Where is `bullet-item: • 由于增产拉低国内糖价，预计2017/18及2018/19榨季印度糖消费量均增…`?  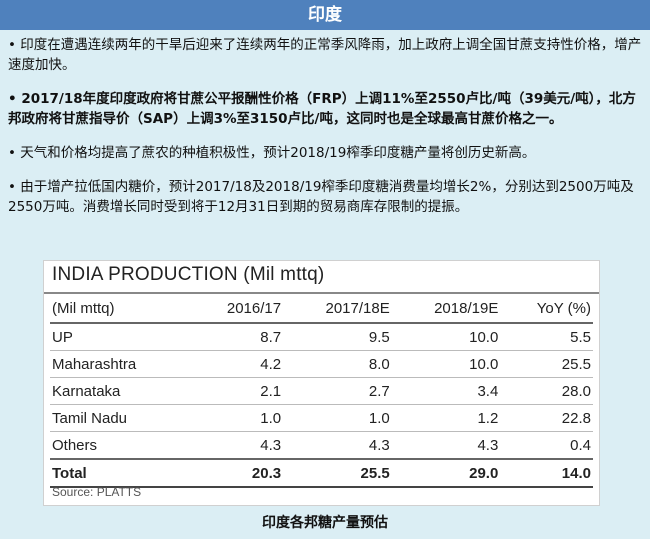
bullet-item: • 由于增产拉低国内糖价，预计2017/18及2018/19榨季印度糖消费量均增… is located at coordinates (321, 197).